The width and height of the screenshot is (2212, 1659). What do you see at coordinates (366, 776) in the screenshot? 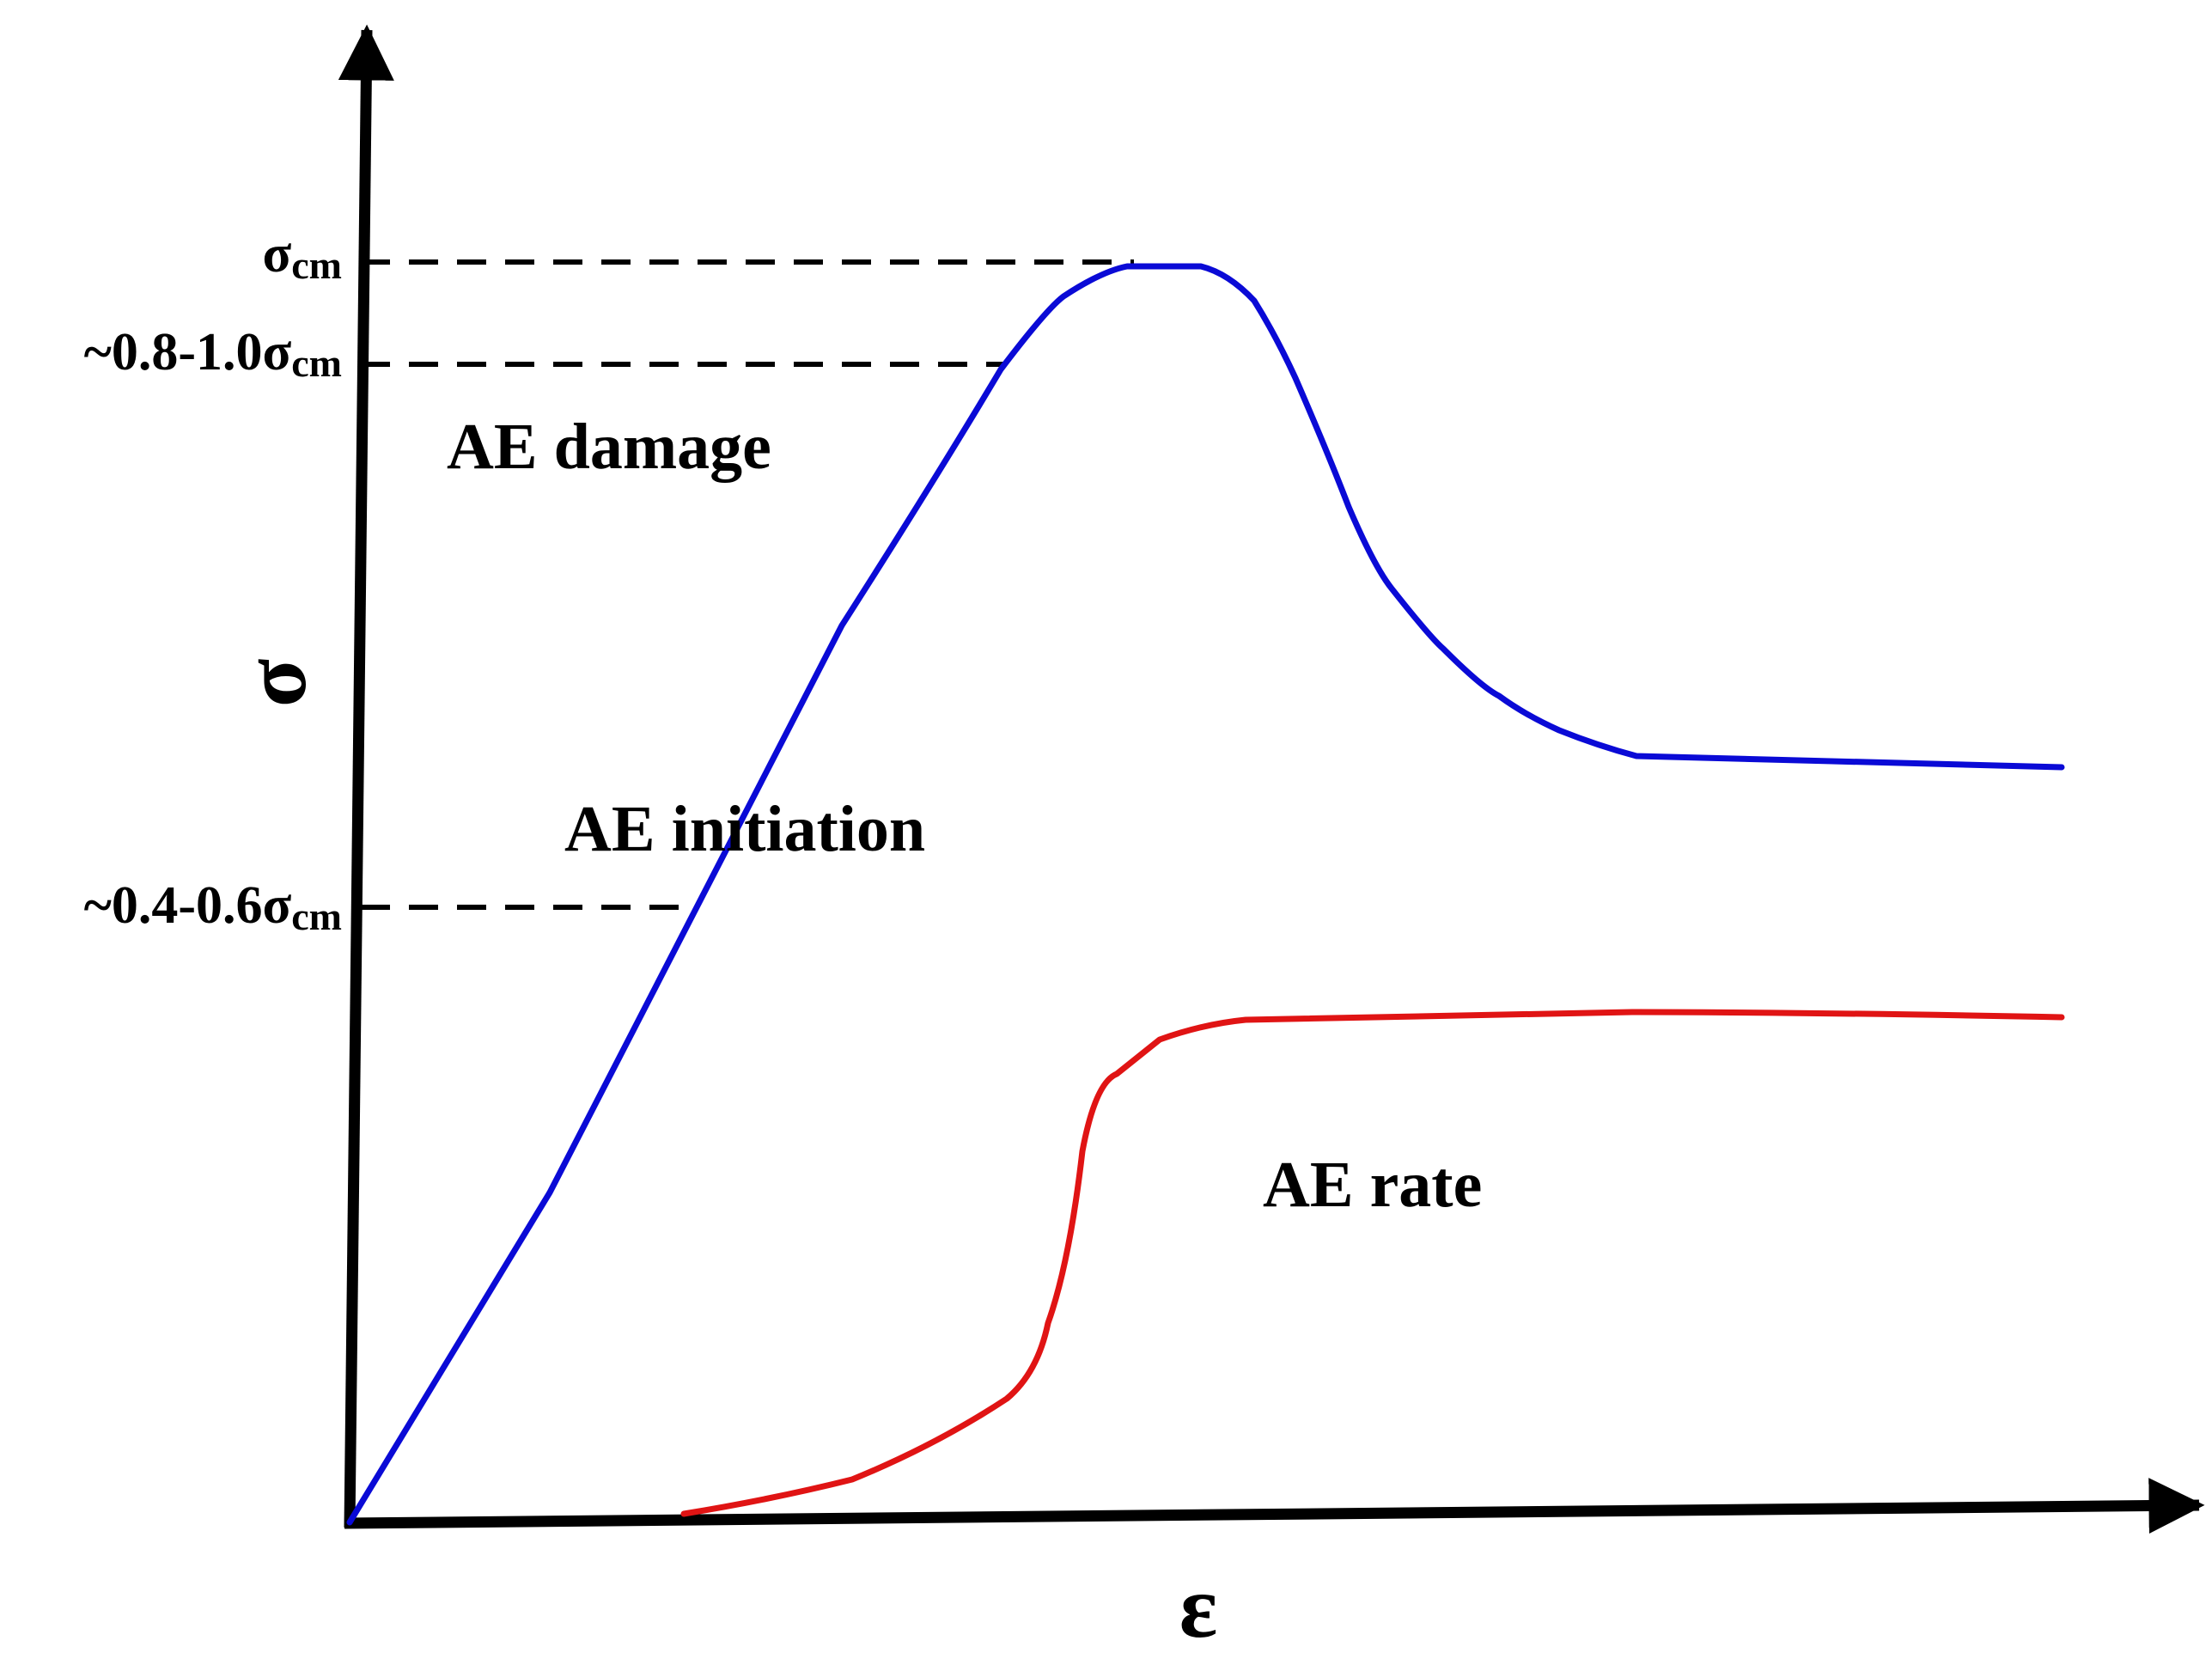
I see `y-axis-line` at bounding box center [366, 776].